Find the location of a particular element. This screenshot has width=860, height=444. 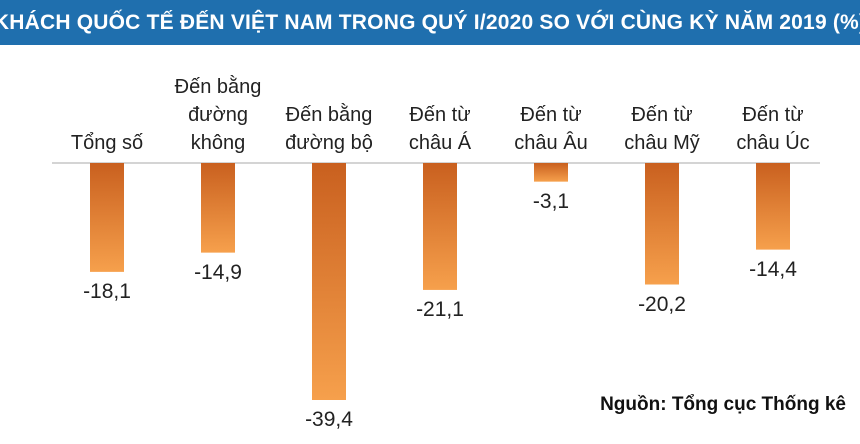

category-label-line: châu Âu is located at coordinates (551, 143).